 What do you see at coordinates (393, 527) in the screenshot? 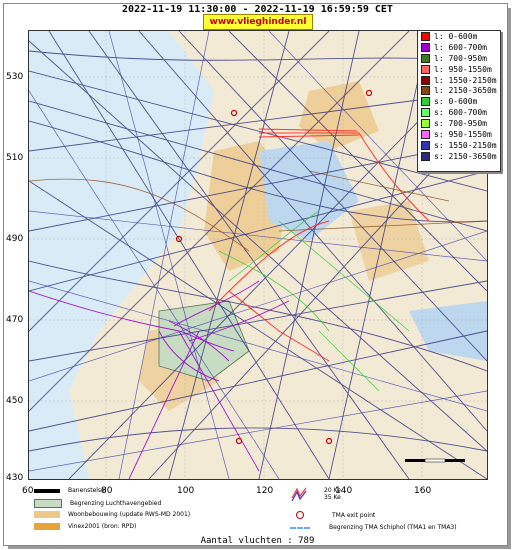
I see `tma-boundary-label: Begrenzing TMA Schiphol (TMA1 en TMA3)` at bounding box center [393, 527].